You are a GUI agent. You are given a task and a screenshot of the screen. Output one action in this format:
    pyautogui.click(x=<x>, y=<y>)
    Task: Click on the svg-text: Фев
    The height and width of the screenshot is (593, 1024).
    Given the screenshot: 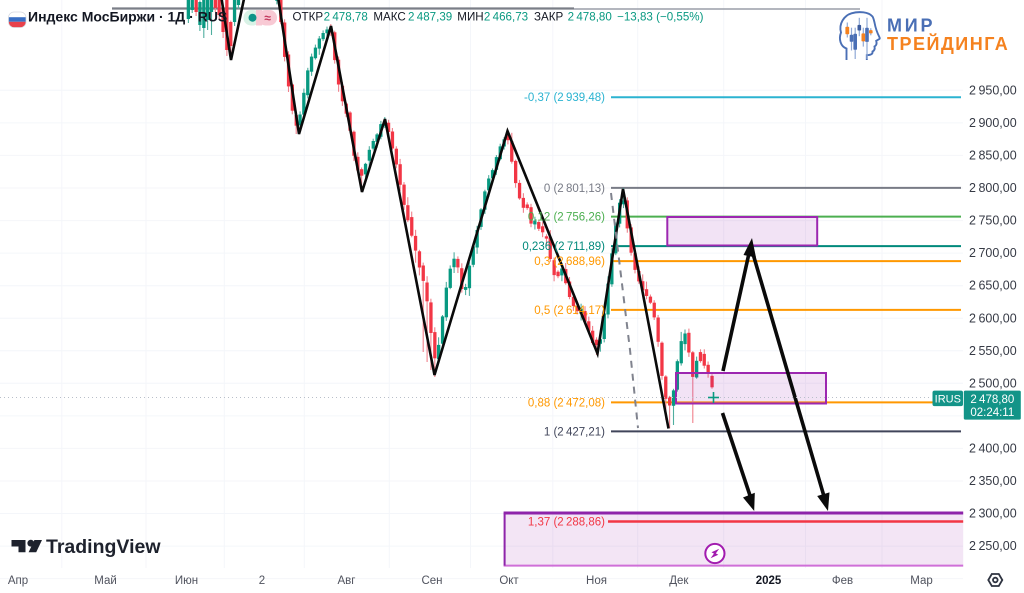 What is the action you would take?
    pyautogui.click(x=842, y=581)
    